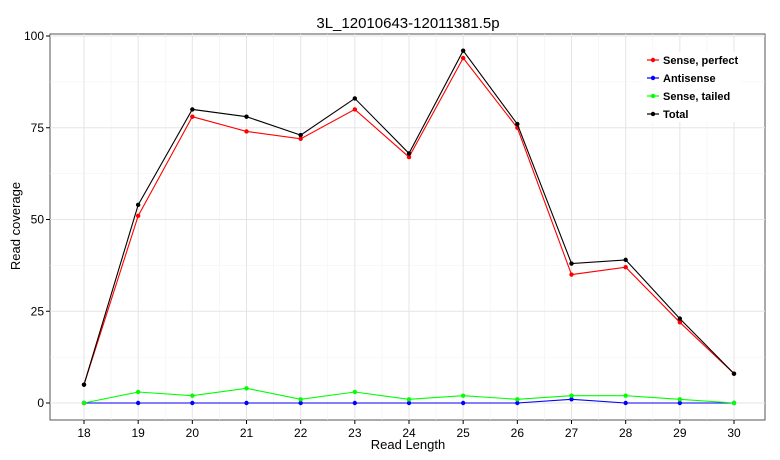 This screenshot has height=460, width=780. Describe the element at coordinates (409, 433) in the screenshot. I see `x-tick-label: 24` at that location.